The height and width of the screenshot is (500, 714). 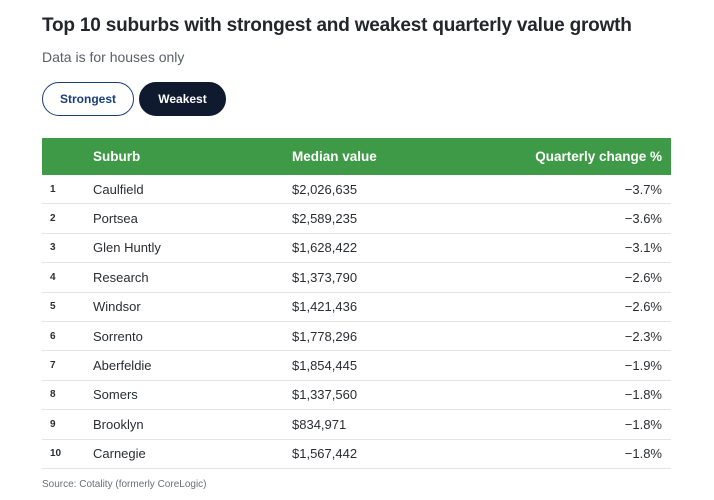 What do you see at coordinates (596, 248) in the screenshot?
I see `quarterly-change-cell: −3.1%` at bounding box center [596, 248].